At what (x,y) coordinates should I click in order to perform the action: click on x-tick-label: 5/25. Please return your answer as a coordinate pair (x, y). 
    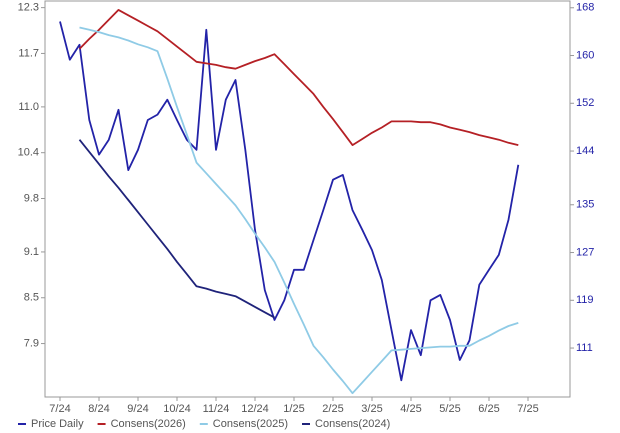
    Looking at the image, I should click on (449, 409).